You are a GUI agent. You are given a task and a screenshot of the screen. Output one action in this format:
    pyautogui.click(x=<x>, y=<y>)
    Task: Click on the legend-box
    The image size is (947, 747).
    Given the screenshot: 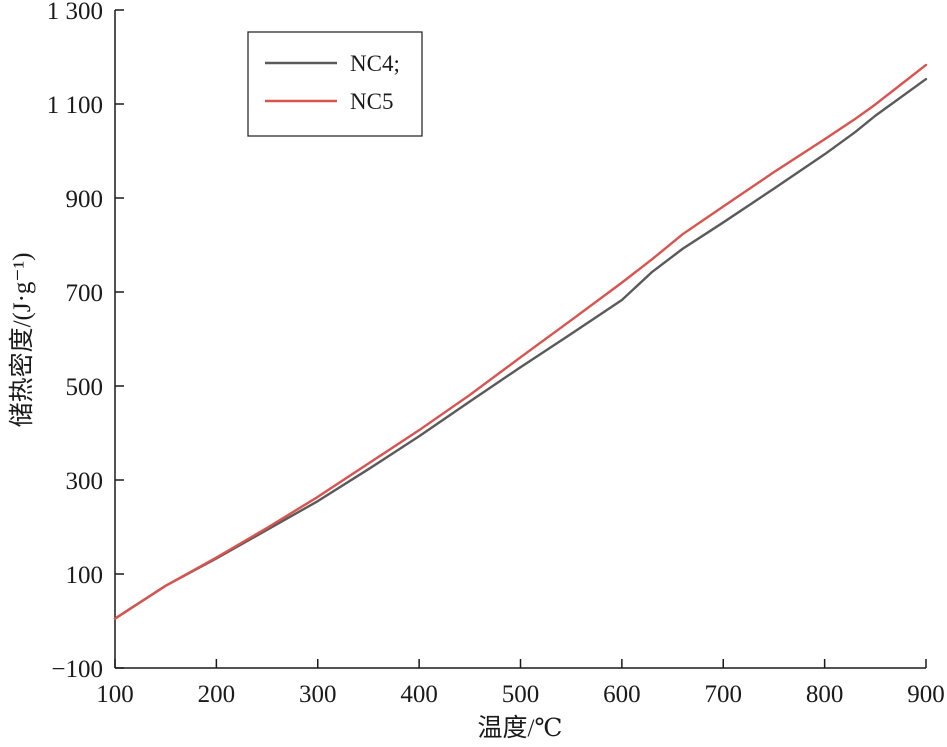 What is the action you would take?
    pyautogui.click(x=335, y=84)
    